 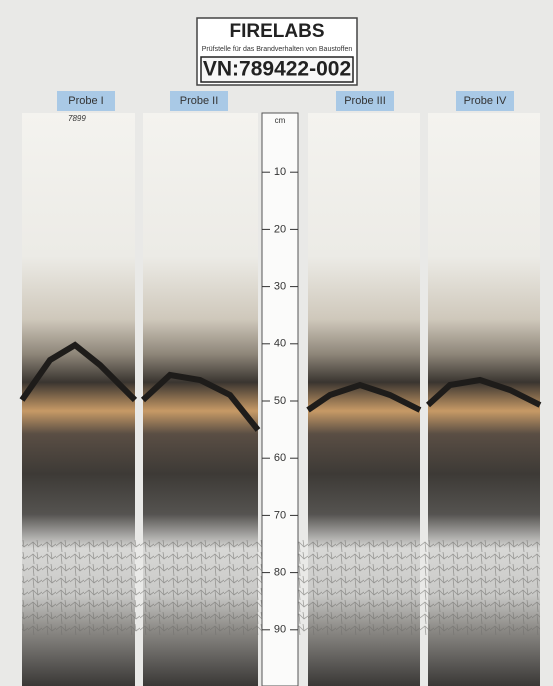 What do you see at coordinates (277, 31) in the screenshot?
I see `header-title: FIRELABS` at bounding box center [277, 31].